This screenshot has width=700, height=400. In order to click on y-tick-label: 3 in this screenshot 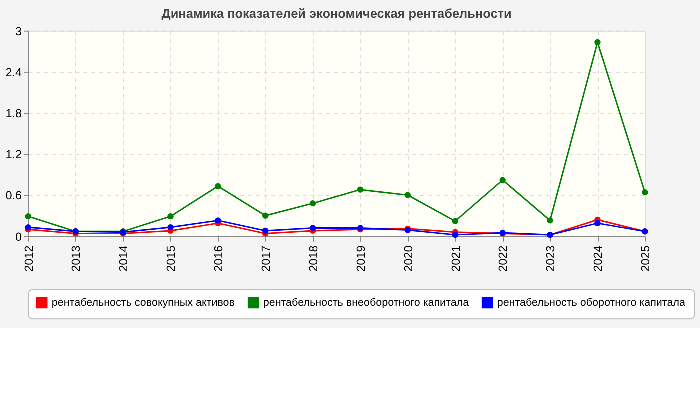, I will do `click(18, 31)`.